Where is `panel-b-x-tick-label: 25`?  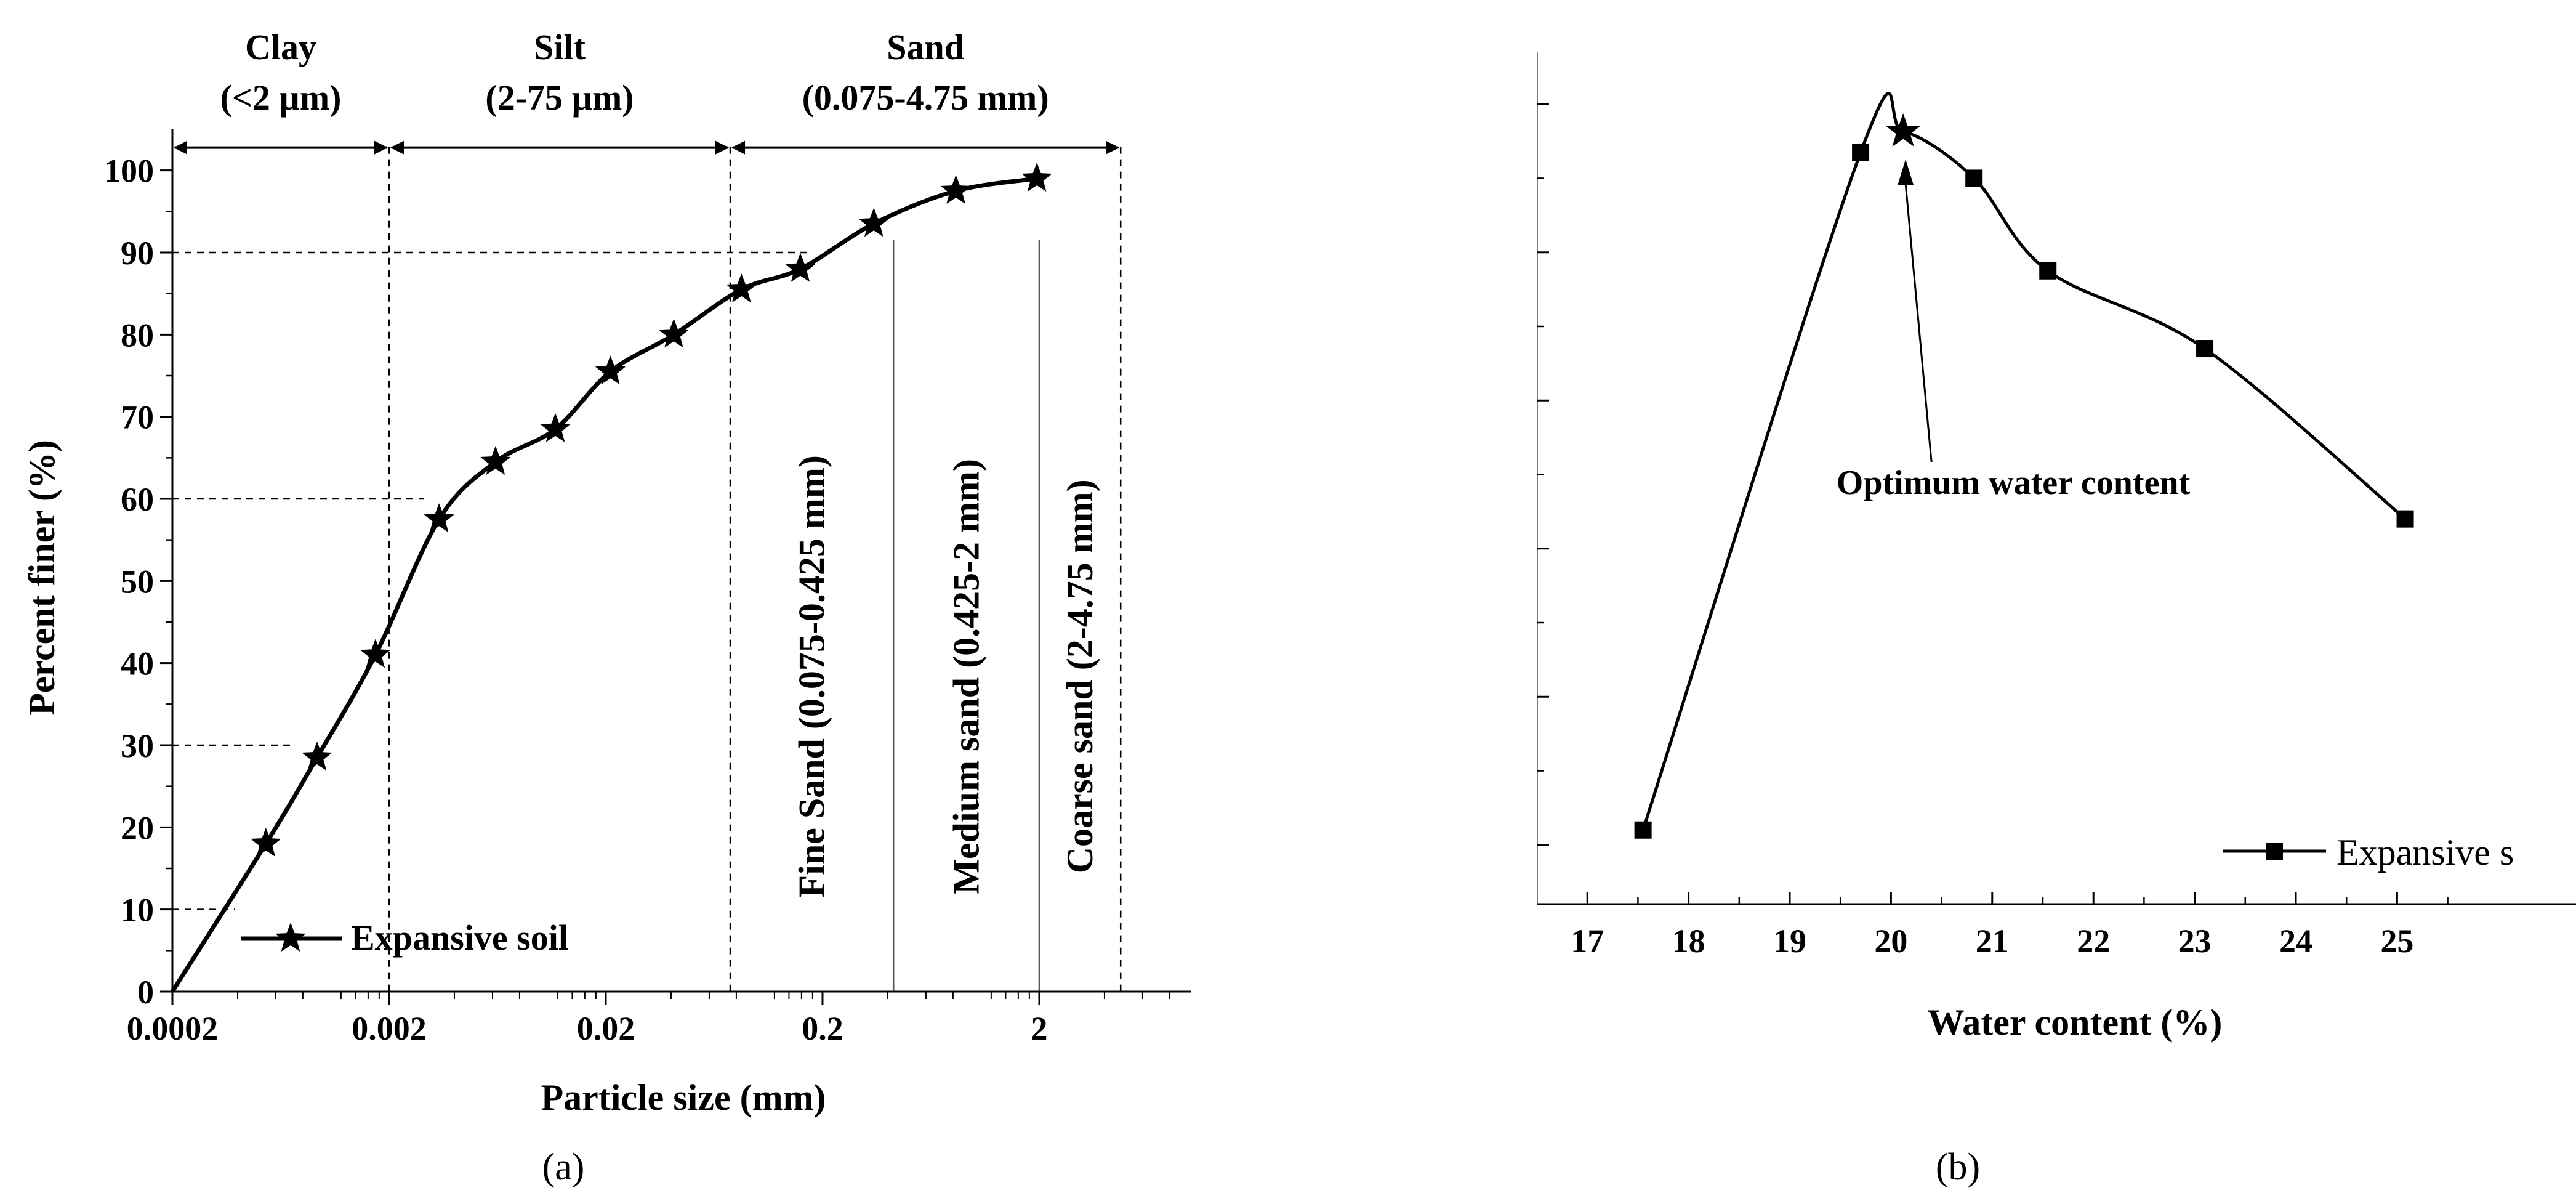
panel-b-x-tick-label: 25 is located at coordinates (2396, 942).